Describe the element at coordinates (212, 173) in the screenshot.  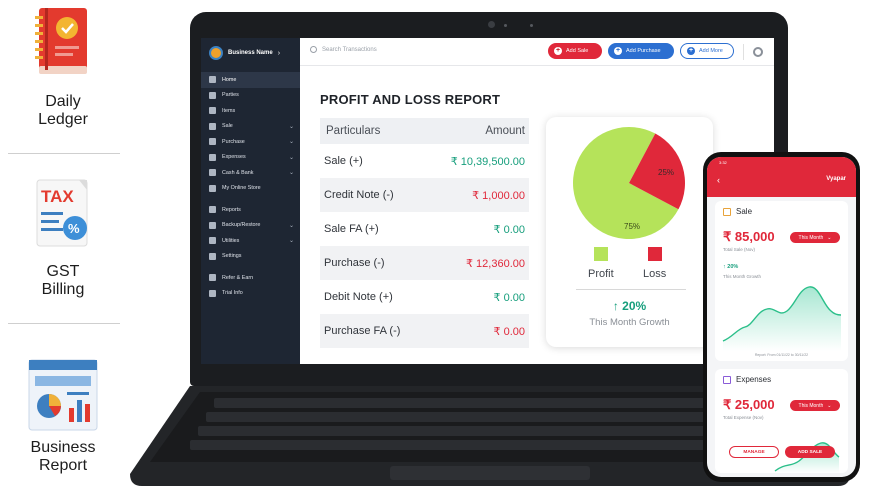
I see `bank-icon` at that location.